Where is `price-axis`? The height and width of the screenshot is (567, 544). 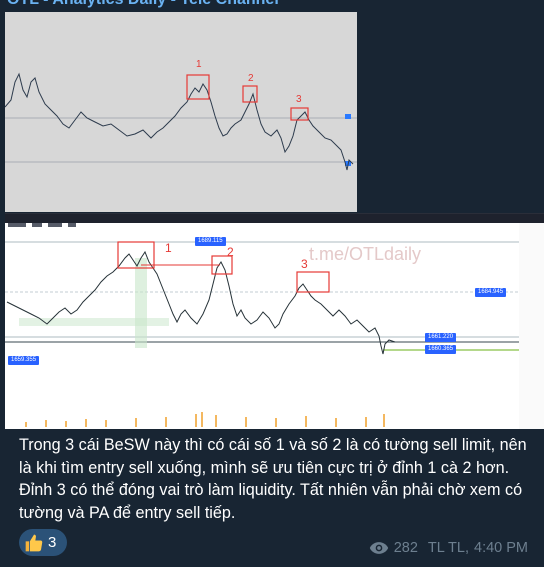
price-axis is located at coordinates (531, 326).